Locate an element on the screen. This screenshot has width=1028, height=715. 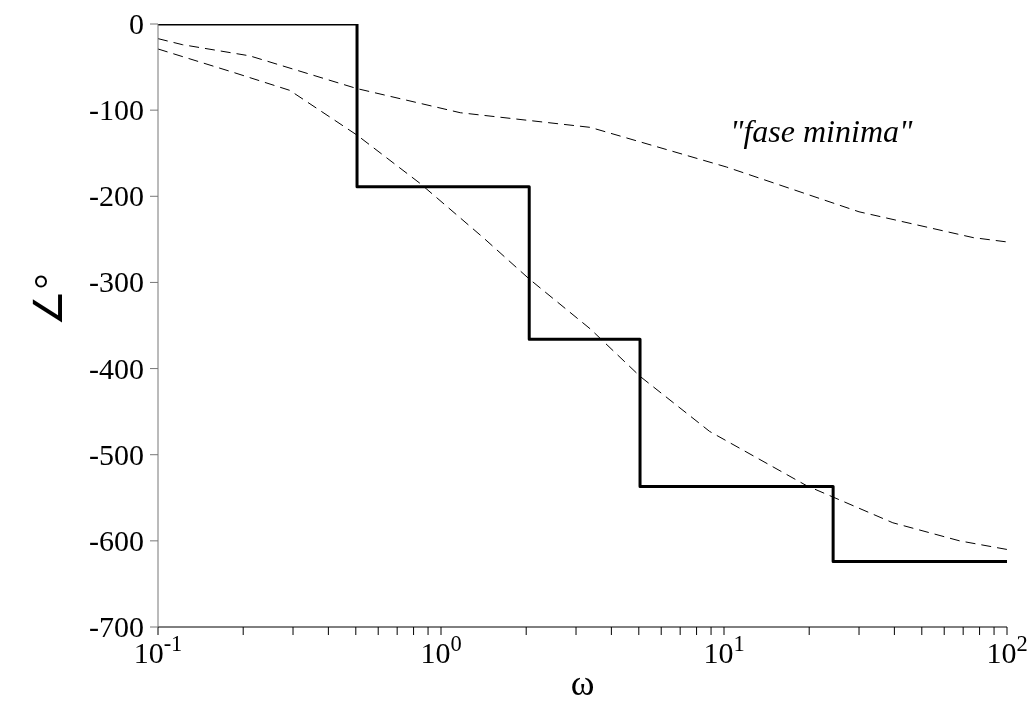
x-axis-title: ω is located at coordinates (582, 683).